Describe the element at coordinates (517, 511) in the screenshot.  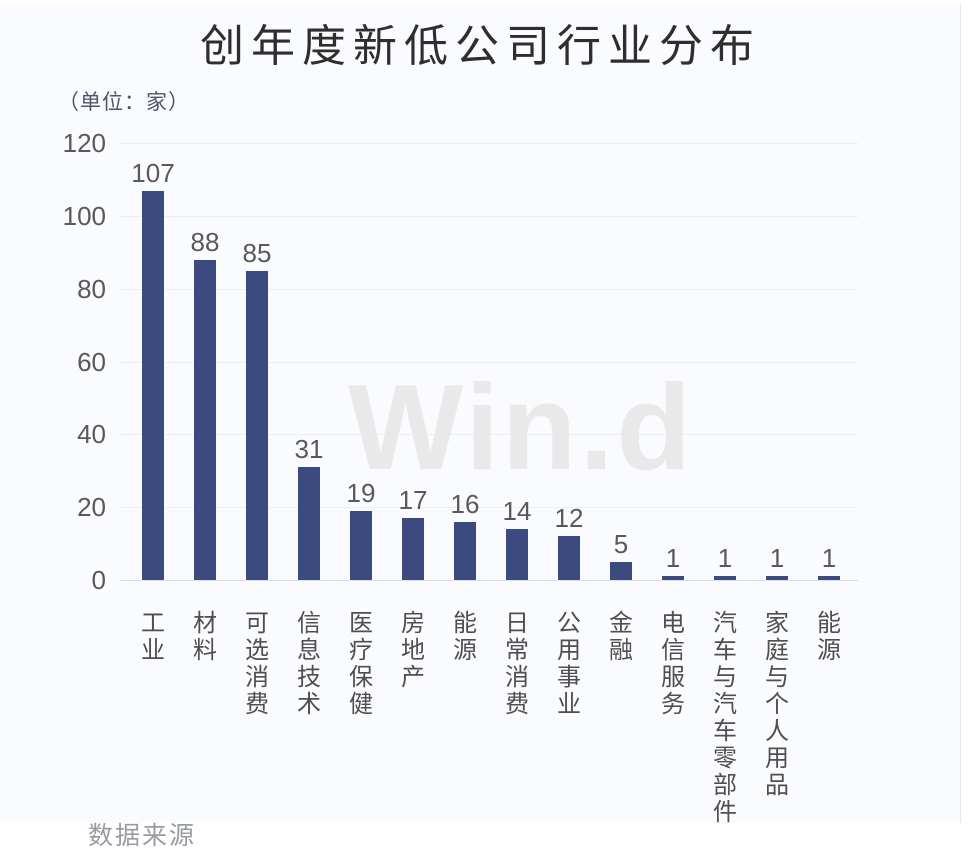
I see `value-label-8: 14` at that location.